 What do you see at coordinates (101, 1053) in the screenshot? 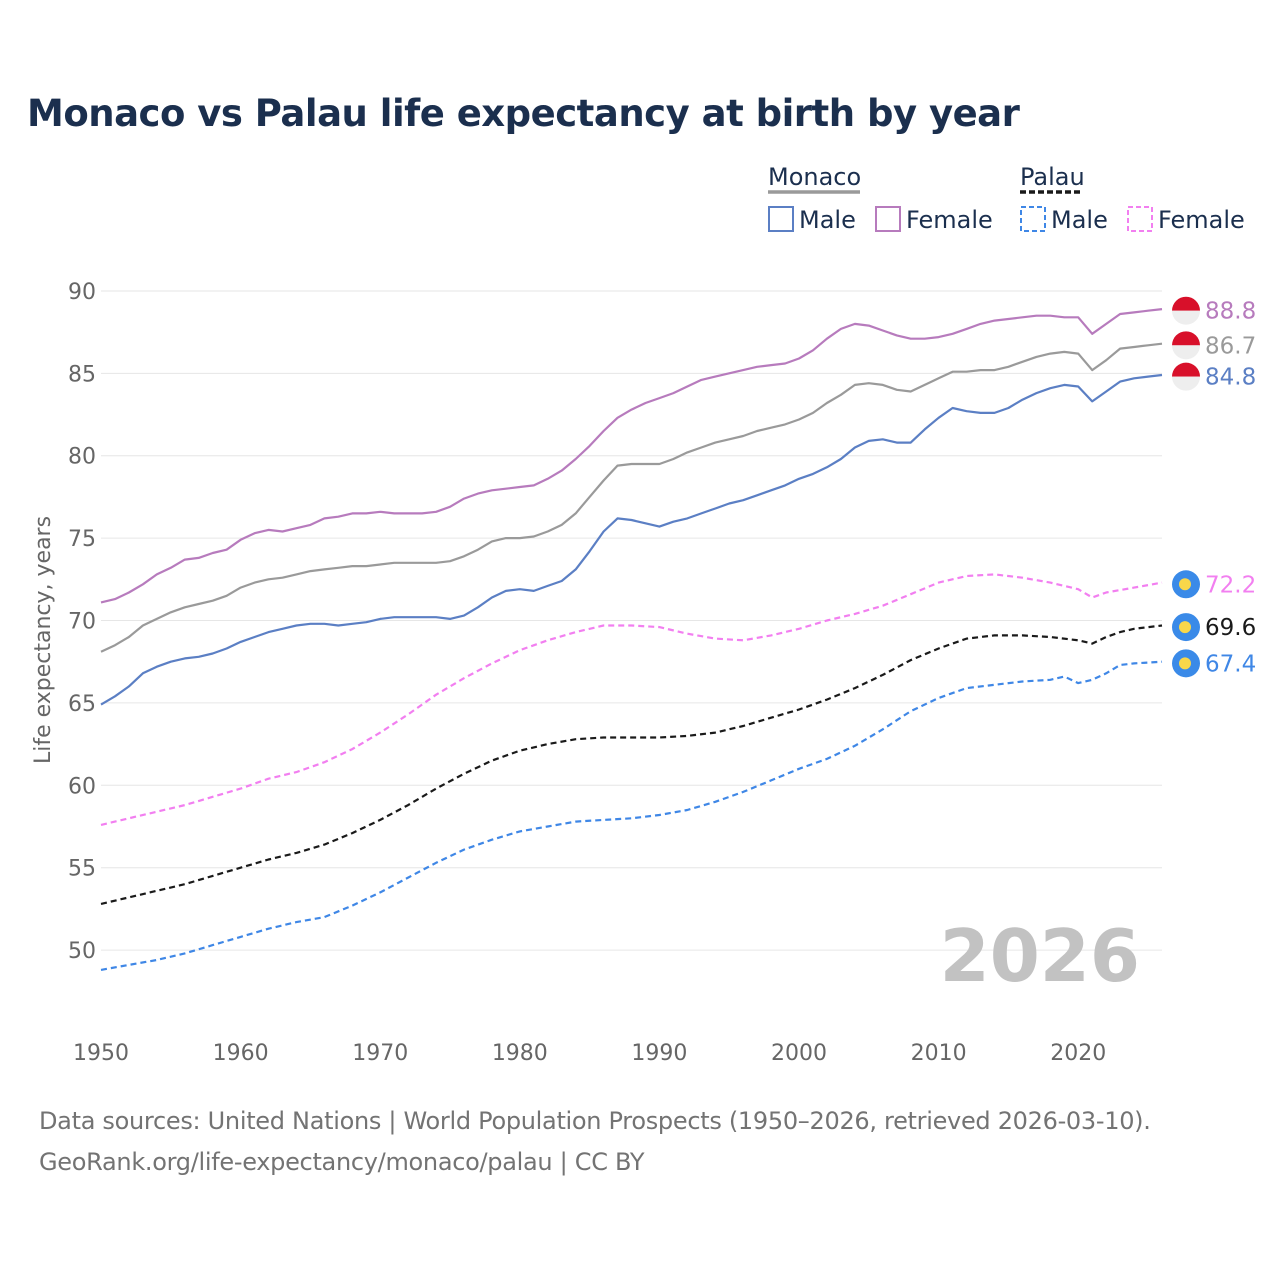
I see `x-tick-label: 1950` at bounding box center [101, 1053].